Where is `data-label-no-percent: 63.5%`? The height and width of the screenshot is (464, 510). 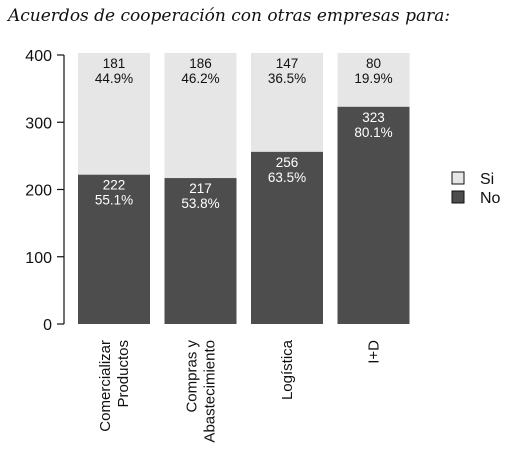 data-label-no-percent: 63.5% is located at coordinates (287, 177).